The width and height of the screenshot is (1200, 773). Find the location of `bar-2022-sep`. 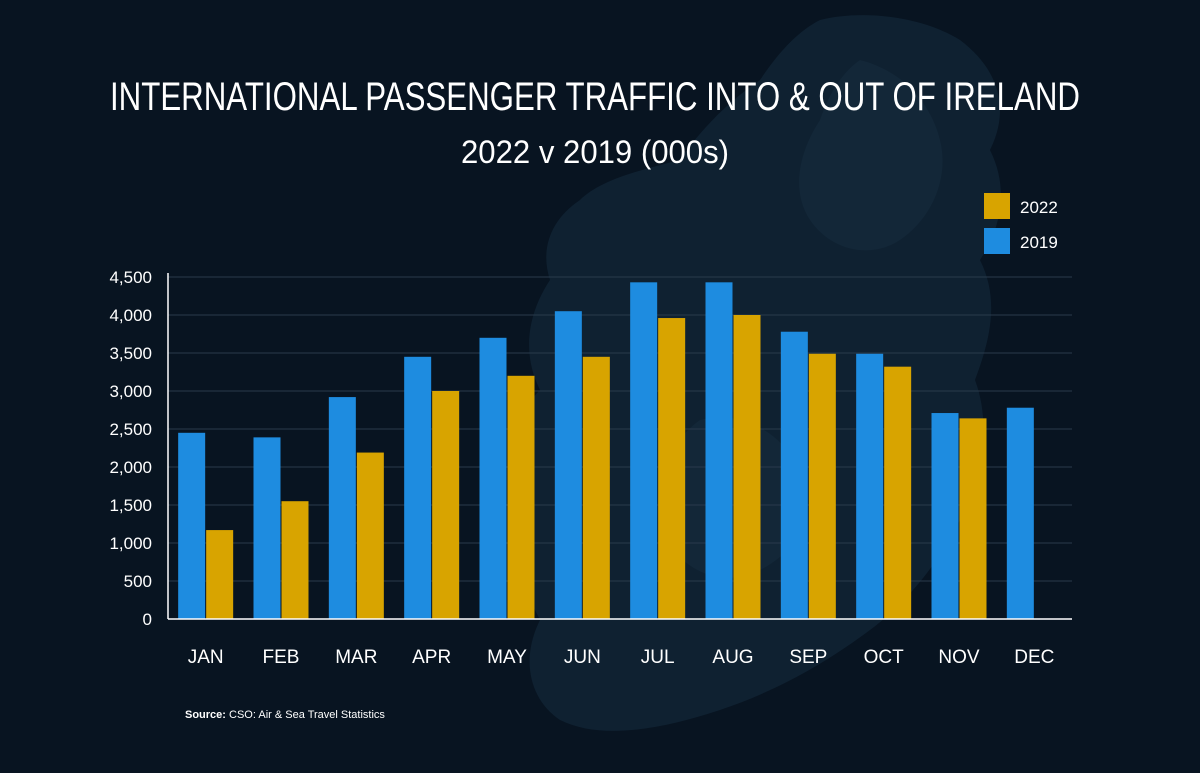

bar-2022-sep is located at coordinates (822, 486).